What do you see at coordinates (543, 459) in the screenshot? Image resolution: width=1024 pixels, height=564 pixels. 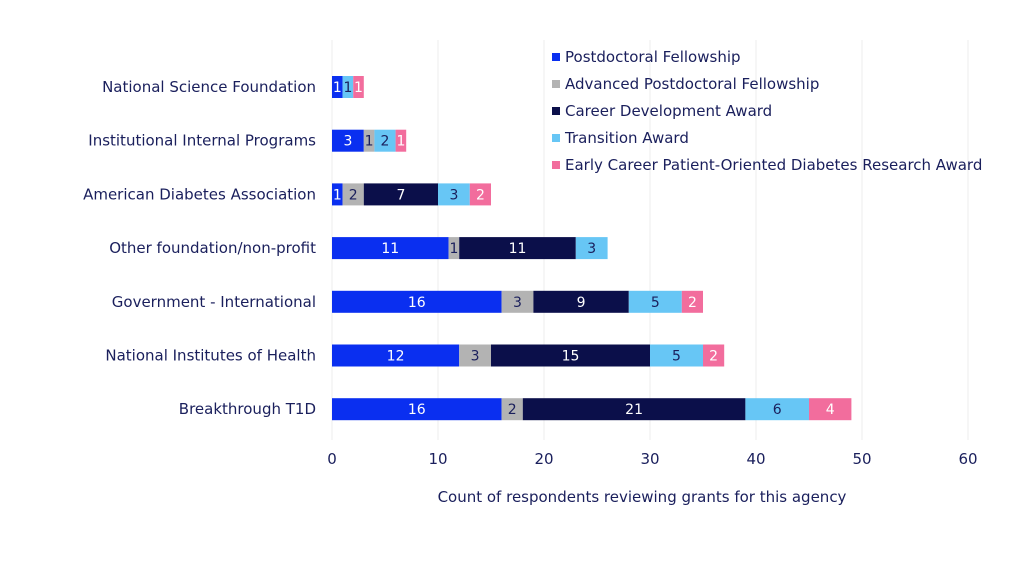 I see `x-tick-label: 20` at bounding box center [543, 459].